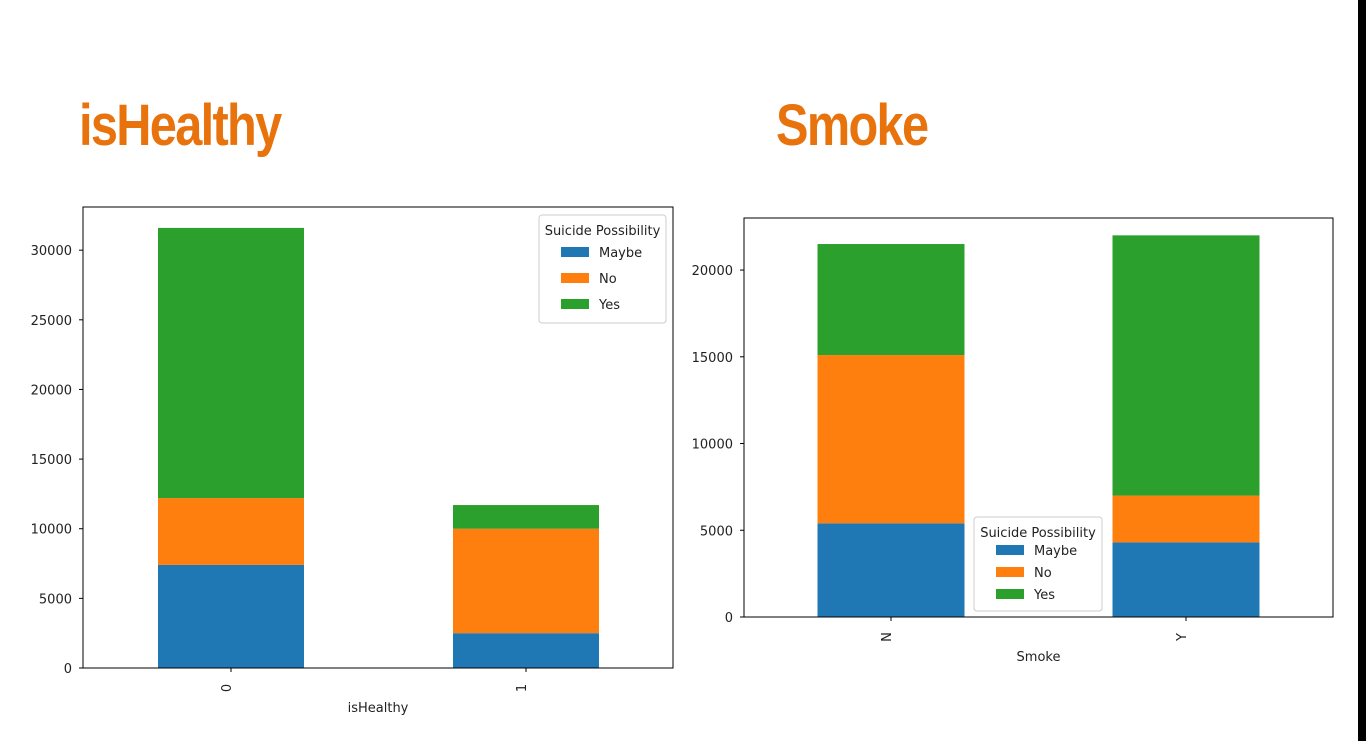 The height and width of the screenshot is (741, 1366). I want to click on slide-right-edge, so click(1362, 370).